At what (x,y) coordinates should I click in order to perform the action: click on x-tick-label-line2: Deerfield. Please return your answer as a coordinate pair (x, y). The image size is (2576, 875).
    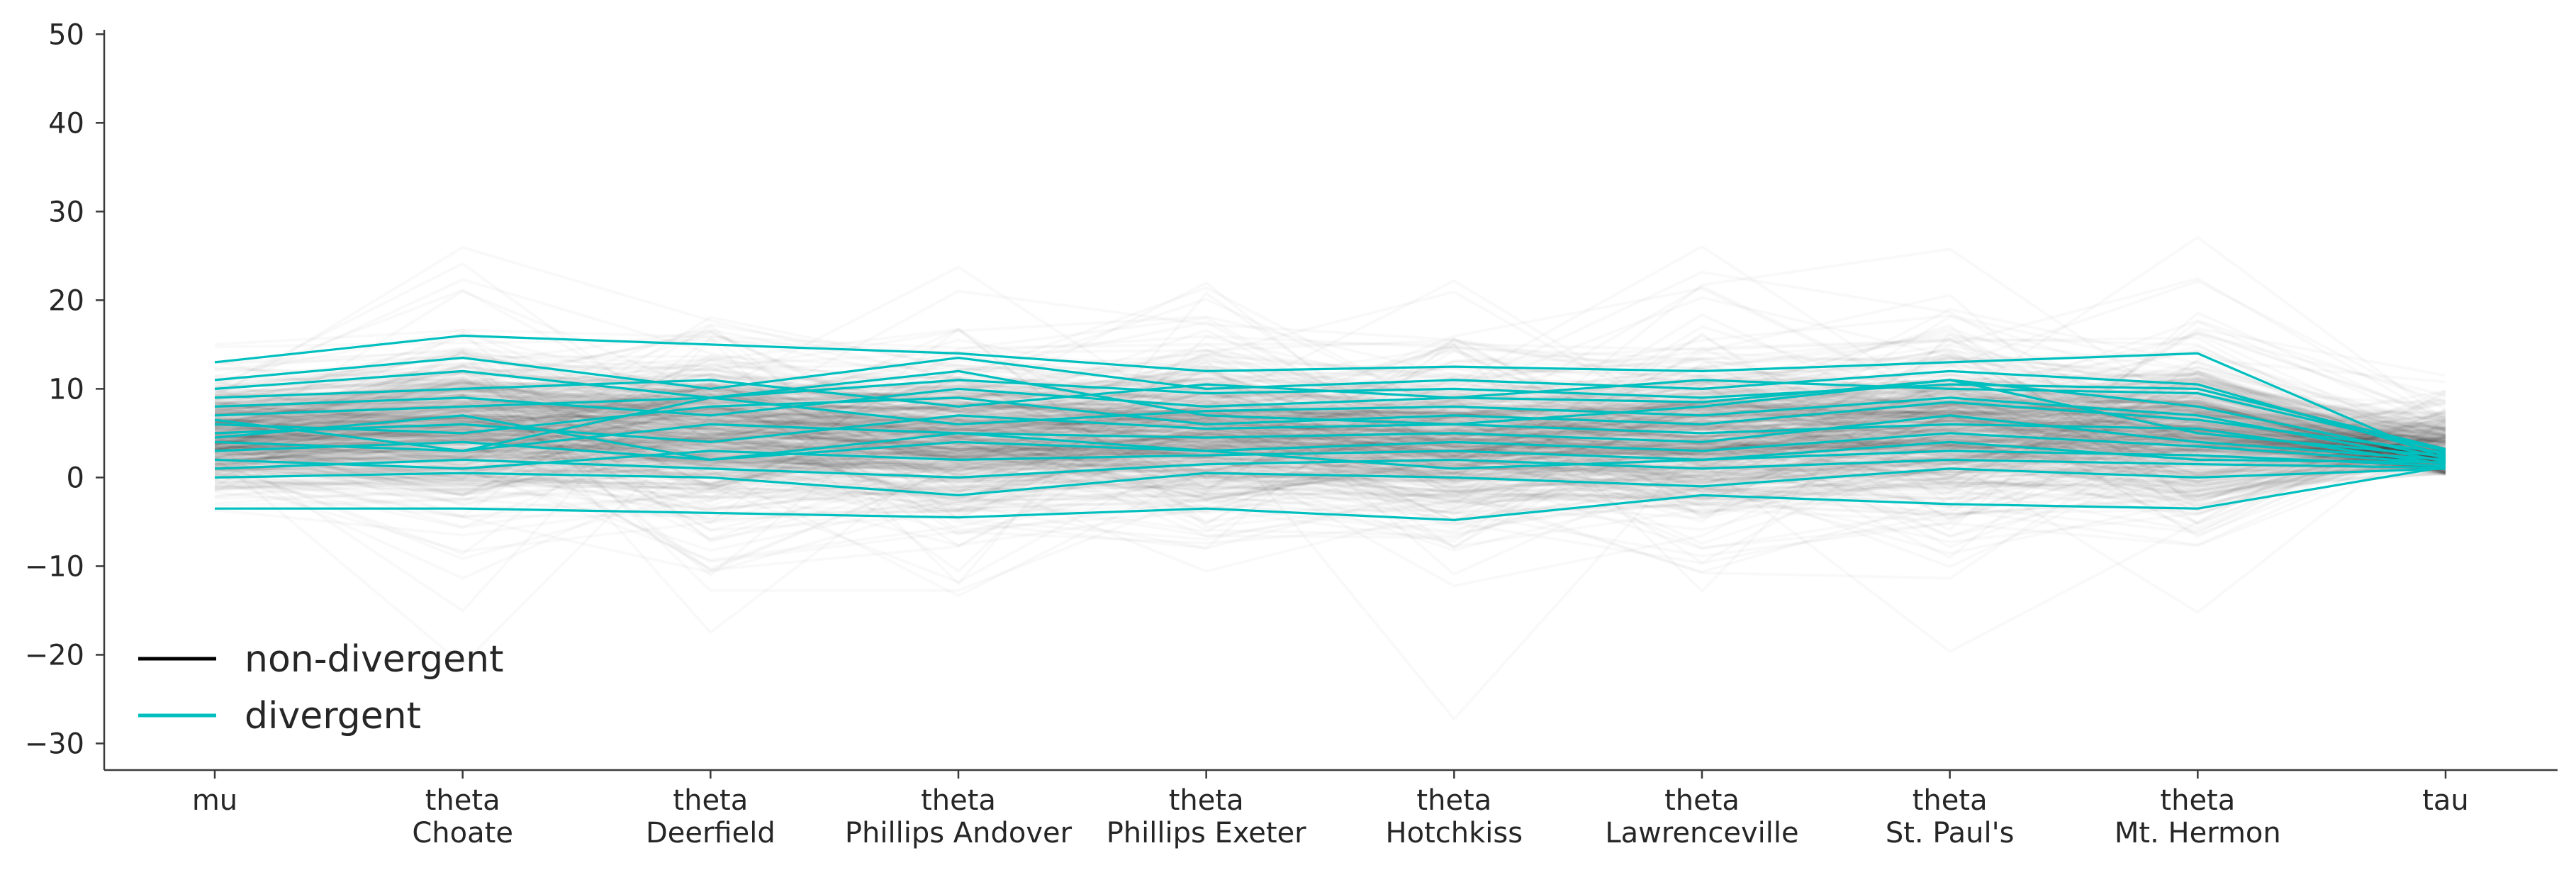
    Looking at the image, I should click on (711, 833).